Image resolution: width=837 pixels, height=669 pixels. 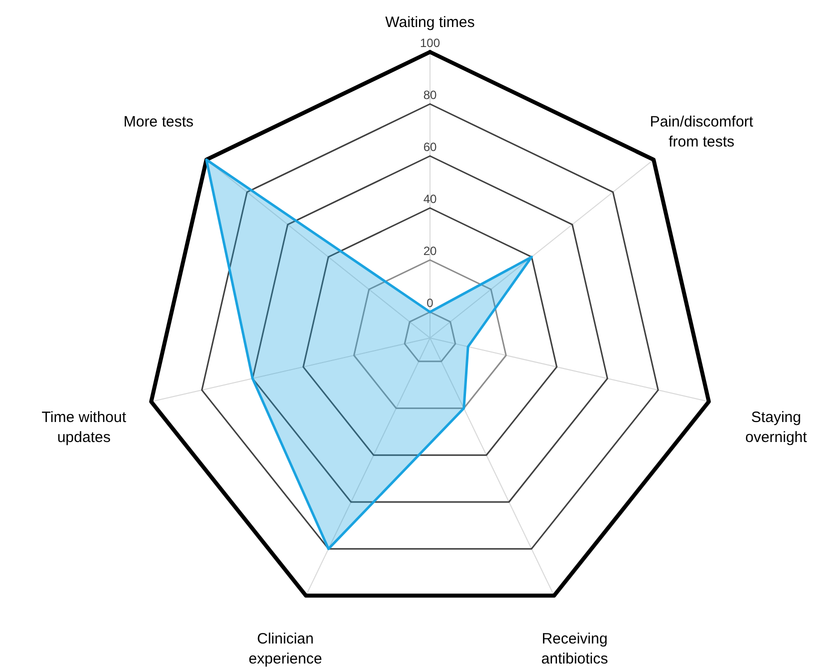 I want to click on y-tick-label: 20, so click(x=430, y=251).